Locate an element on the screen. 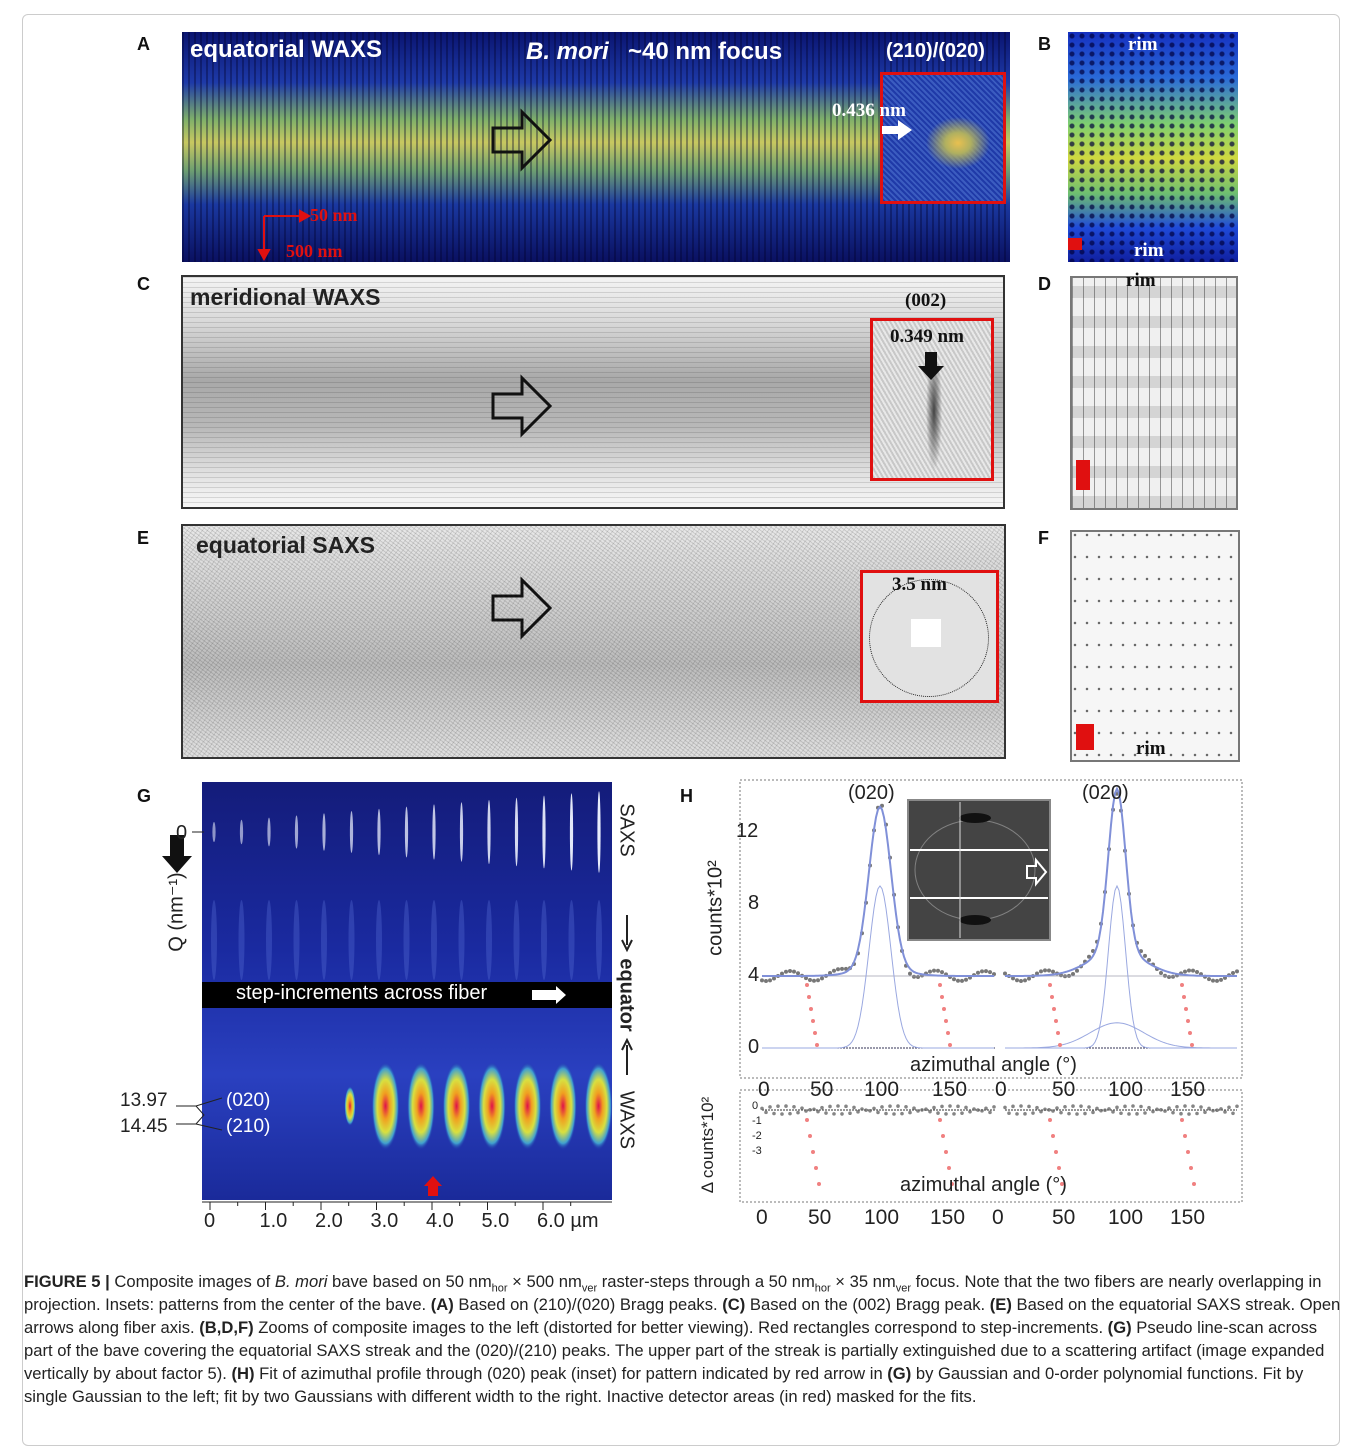  arrow is located at coordinates (549, 995).